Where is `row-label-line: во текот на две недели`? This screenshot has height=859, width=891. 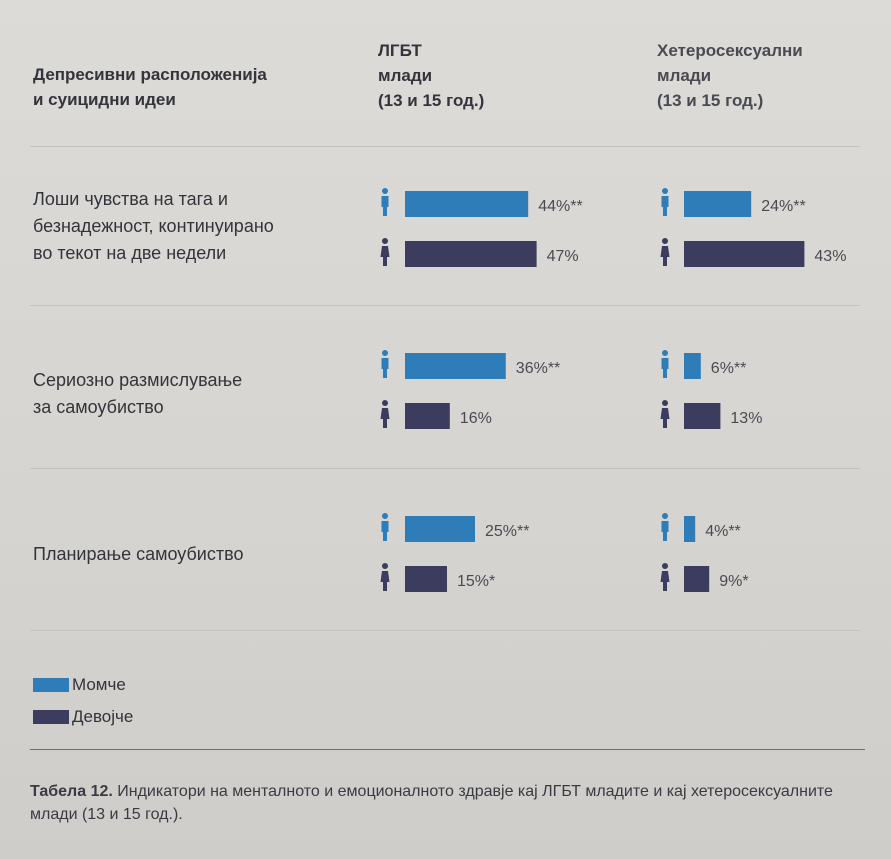
row-label-line: во текот на две недели is located at coordinates (130, 253).